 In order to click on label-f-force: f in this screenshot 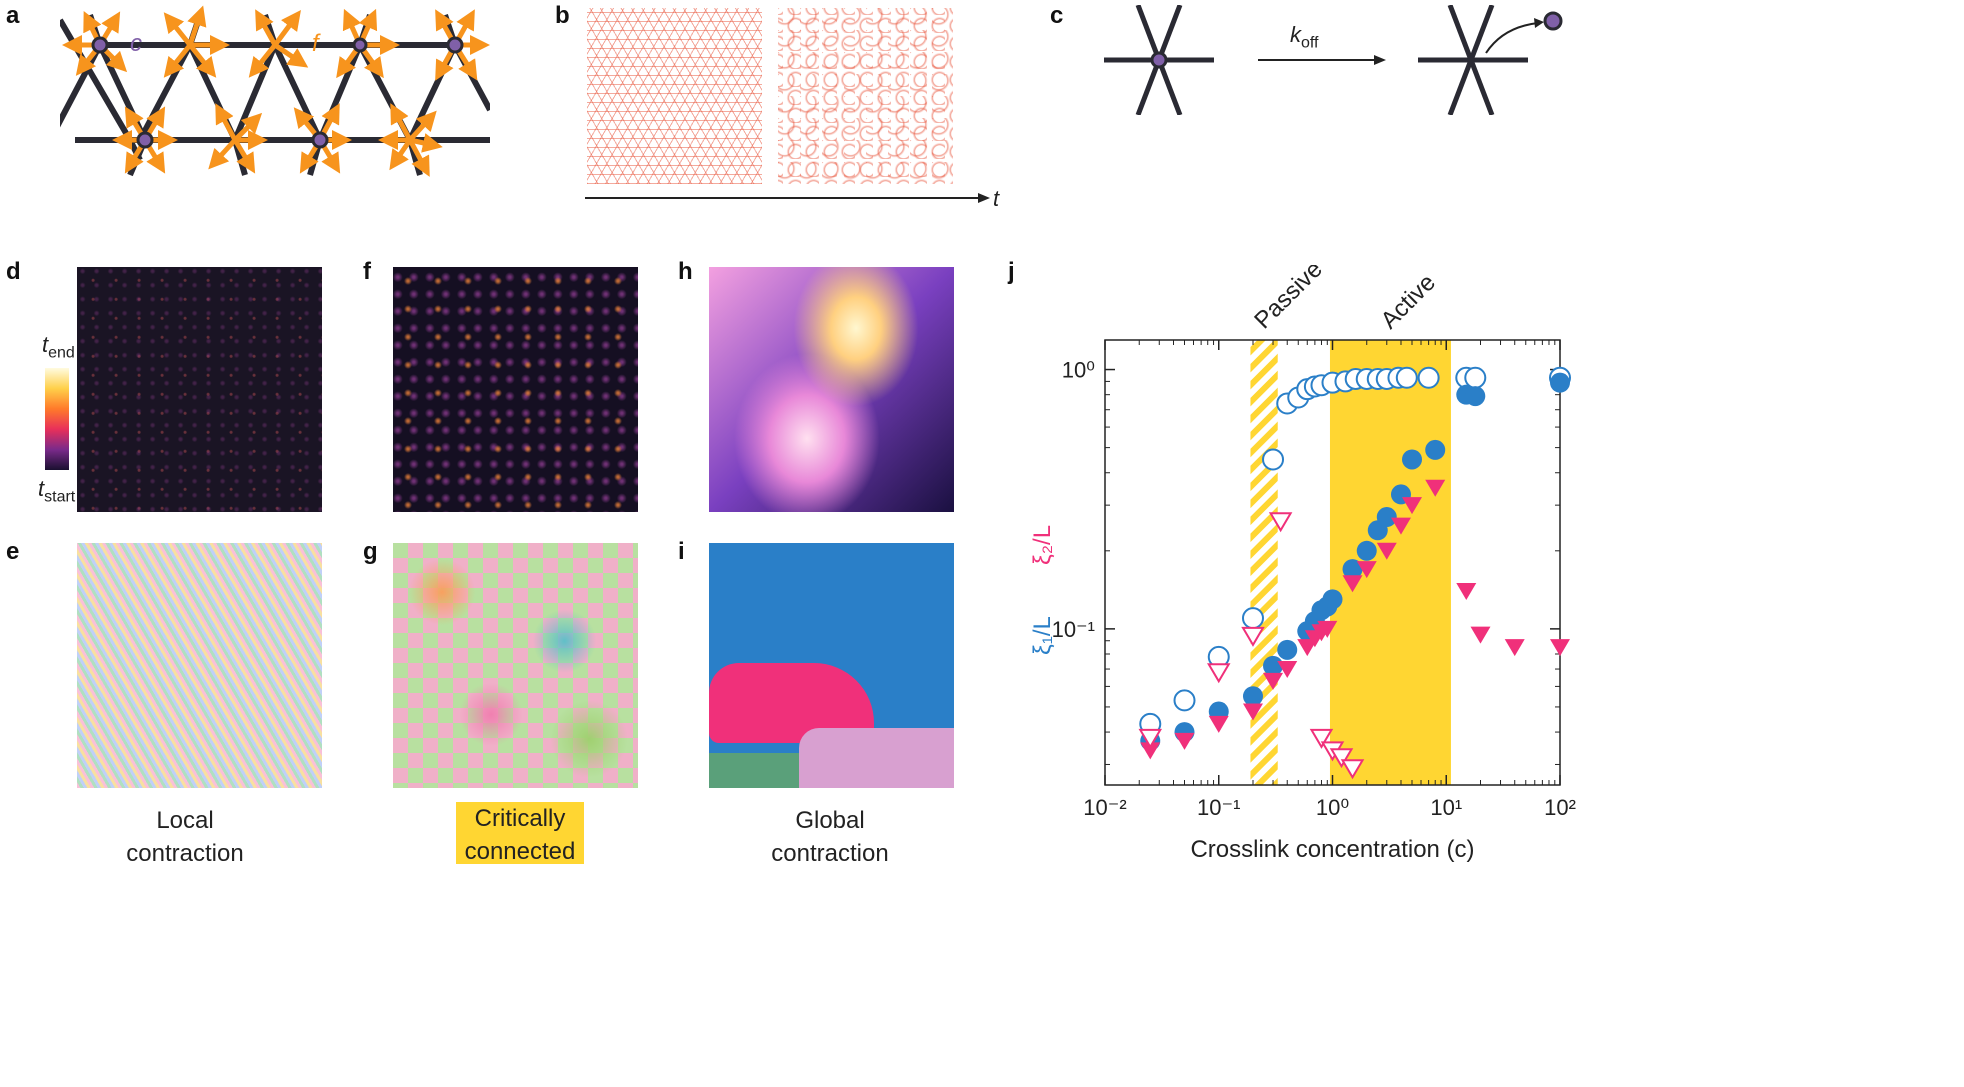, I will do `click(315, 43)`.